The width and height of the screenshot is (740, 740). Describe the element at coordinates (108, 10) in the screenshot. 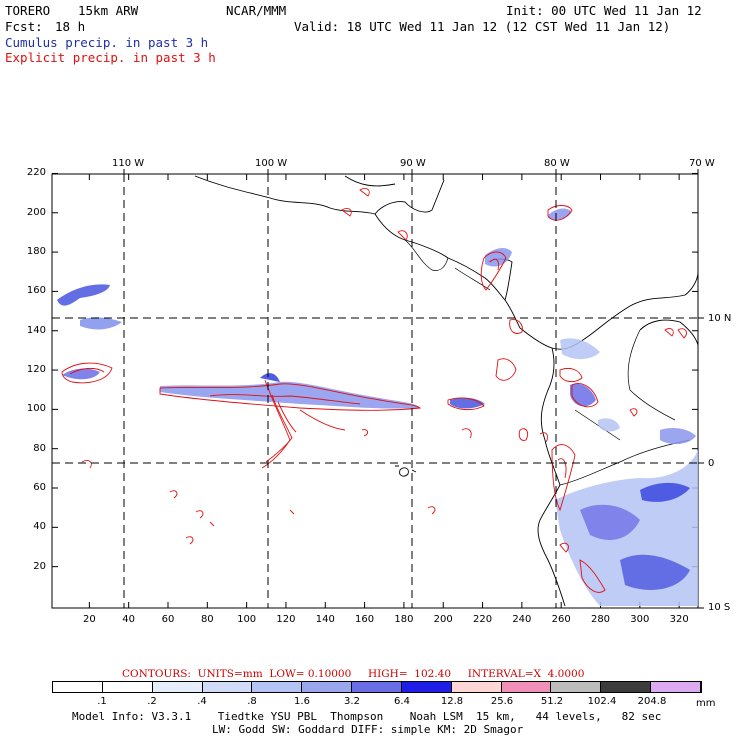

I see `model-resolution: 15km ARW` at that location.